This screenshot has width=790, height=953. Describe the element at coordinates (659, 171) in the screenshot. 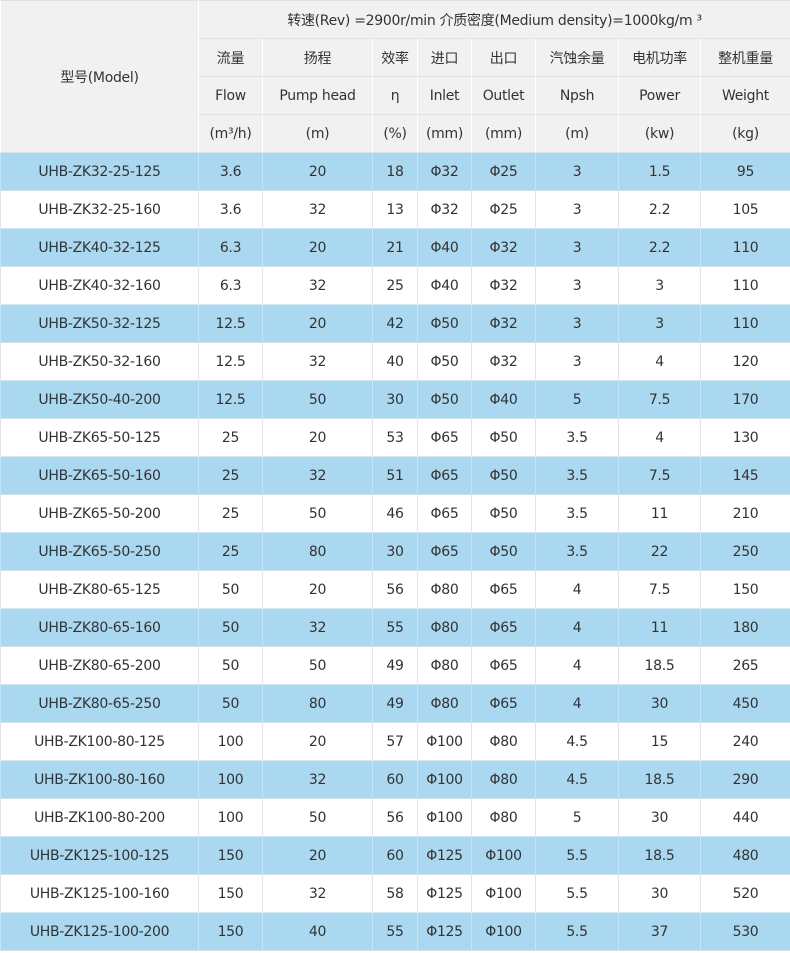

I see `value-cell: 1.5` at that location.